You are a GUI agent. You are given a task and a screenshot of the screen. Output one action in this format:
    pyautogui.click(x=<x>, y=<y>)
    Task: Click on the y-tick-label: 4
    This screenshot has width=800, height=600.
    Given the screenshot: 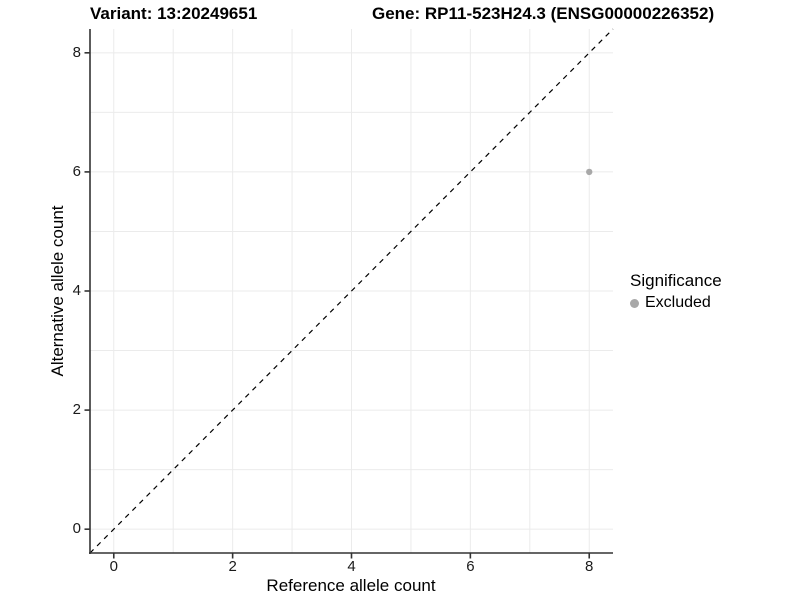 What is the action you would take?
    pyautogui.click(x=76, y=290)
    